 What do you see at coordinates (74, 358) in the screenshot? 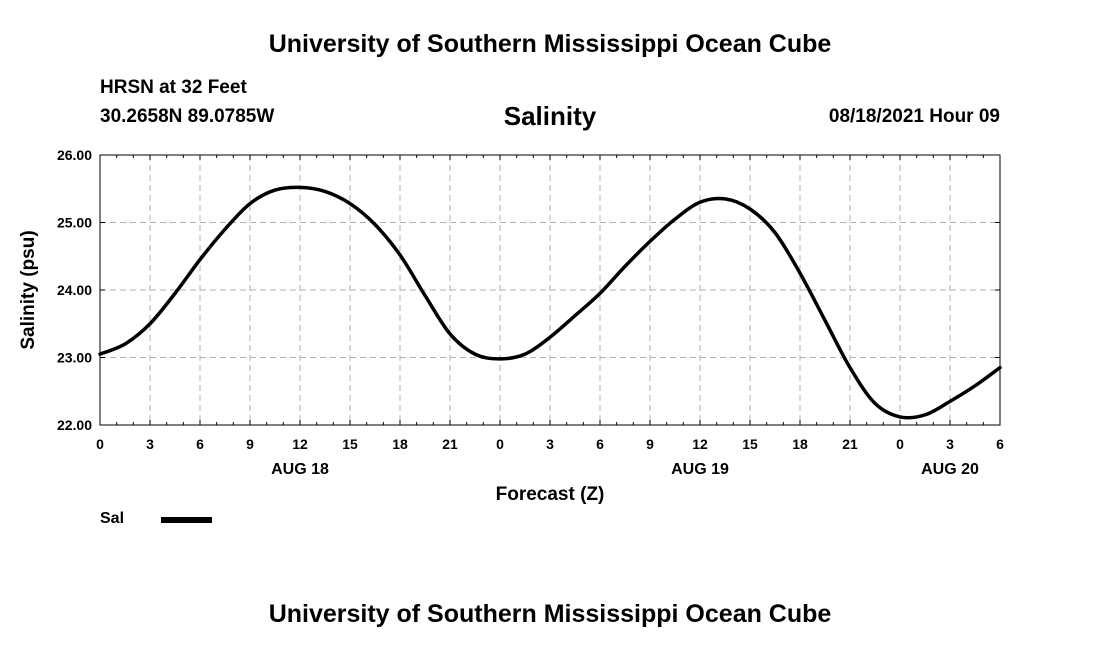
I see `y-tick-label: 23.00` at bounding box center [74, 358].